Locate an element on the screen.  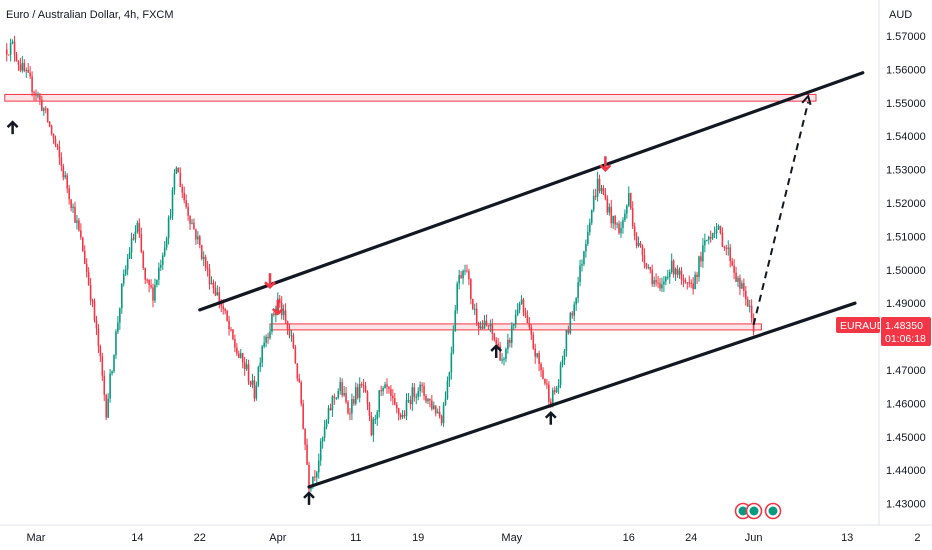
down-arrow-marker is located at coordinates (605, 168).